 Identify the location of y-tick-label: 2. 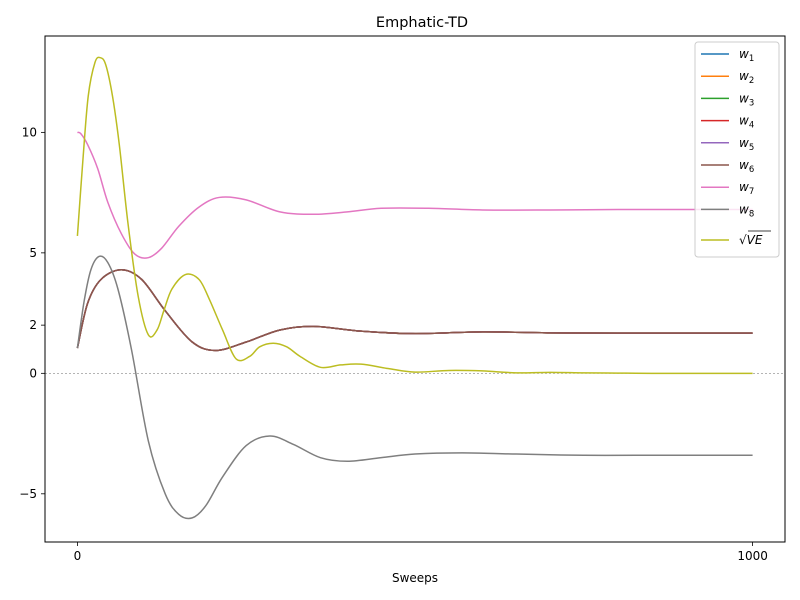
(33, 325).